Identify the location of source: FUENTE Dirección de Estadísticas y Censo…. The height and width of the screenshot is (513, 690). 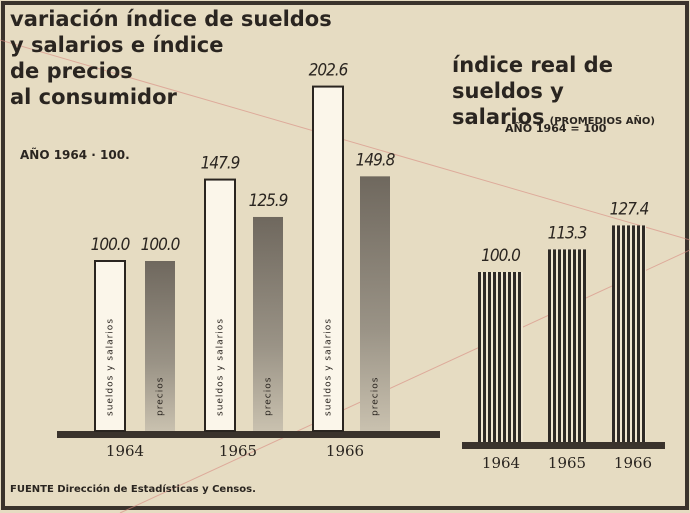
(133, 489).